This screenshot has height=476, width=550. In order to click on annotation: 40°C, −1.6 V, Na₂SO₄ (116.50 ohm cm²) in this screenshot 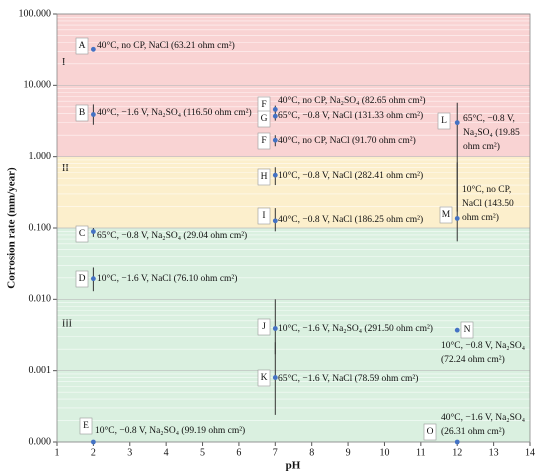, I will do `click(174, 112)`.